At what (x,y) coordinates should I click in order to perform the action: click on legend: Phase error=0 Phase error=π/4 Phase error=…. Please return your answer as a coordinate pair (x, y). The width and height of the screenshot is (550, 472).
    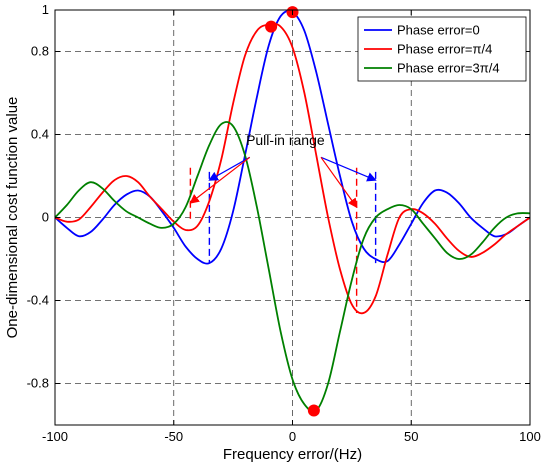
    Looking at the image, I should click on (442, 49).